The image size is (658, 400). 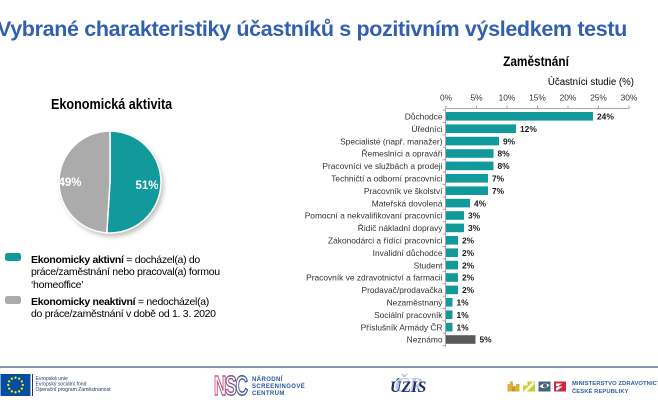 What do you see at coordinates (61, 385) in the screenshot?
I see `svg-text: Evropský sociální fond` at bounding box center [61, 385].